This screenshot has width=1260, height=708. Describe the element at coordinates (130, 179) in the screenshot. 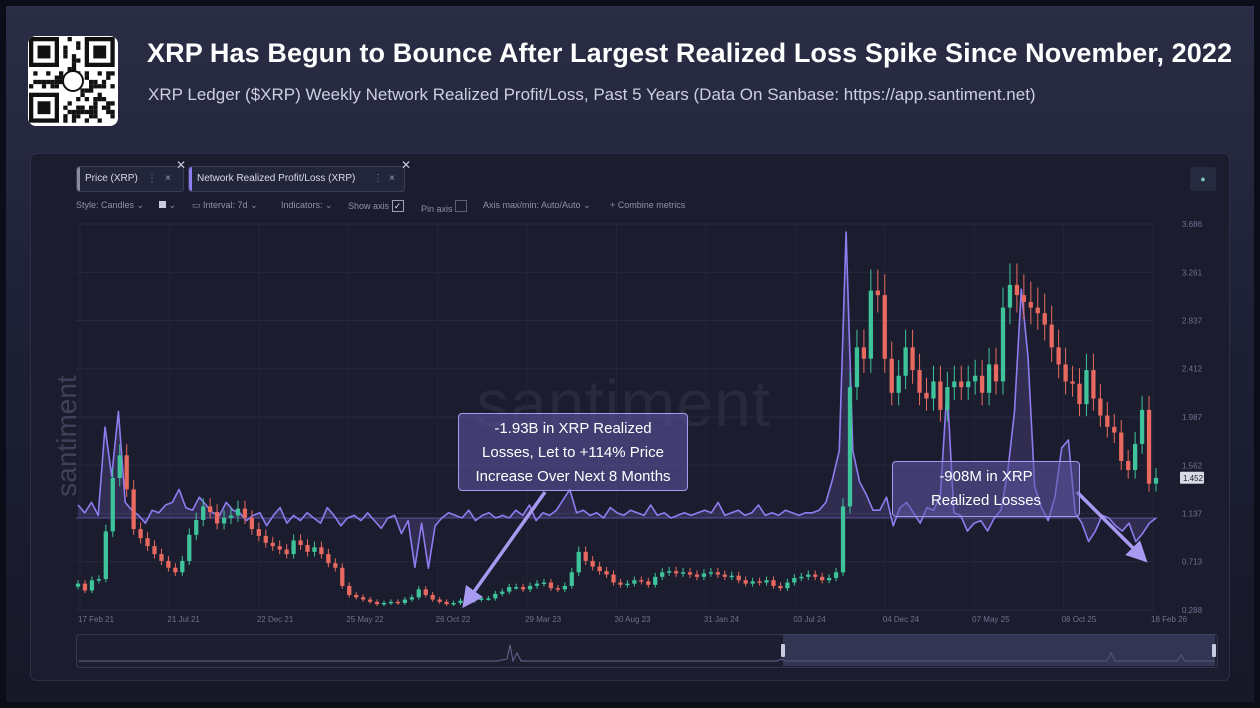

I see `tab-price-xrp: Price (XRP) ⋮ ×` at that location.